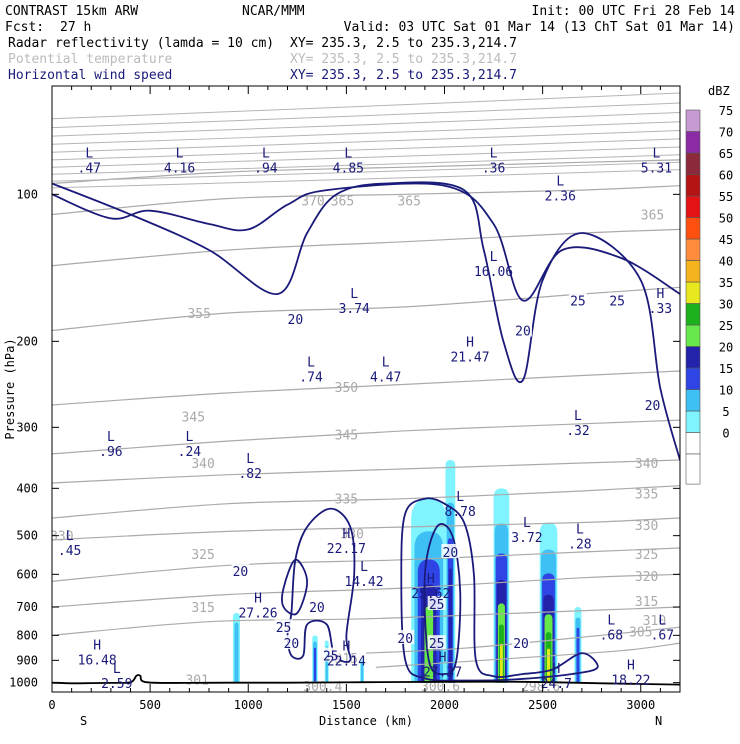 The image size is (740, 744). Describe the element at coordinates (640, 632) in the screenshot. I see `theta-label: 305` at that location.